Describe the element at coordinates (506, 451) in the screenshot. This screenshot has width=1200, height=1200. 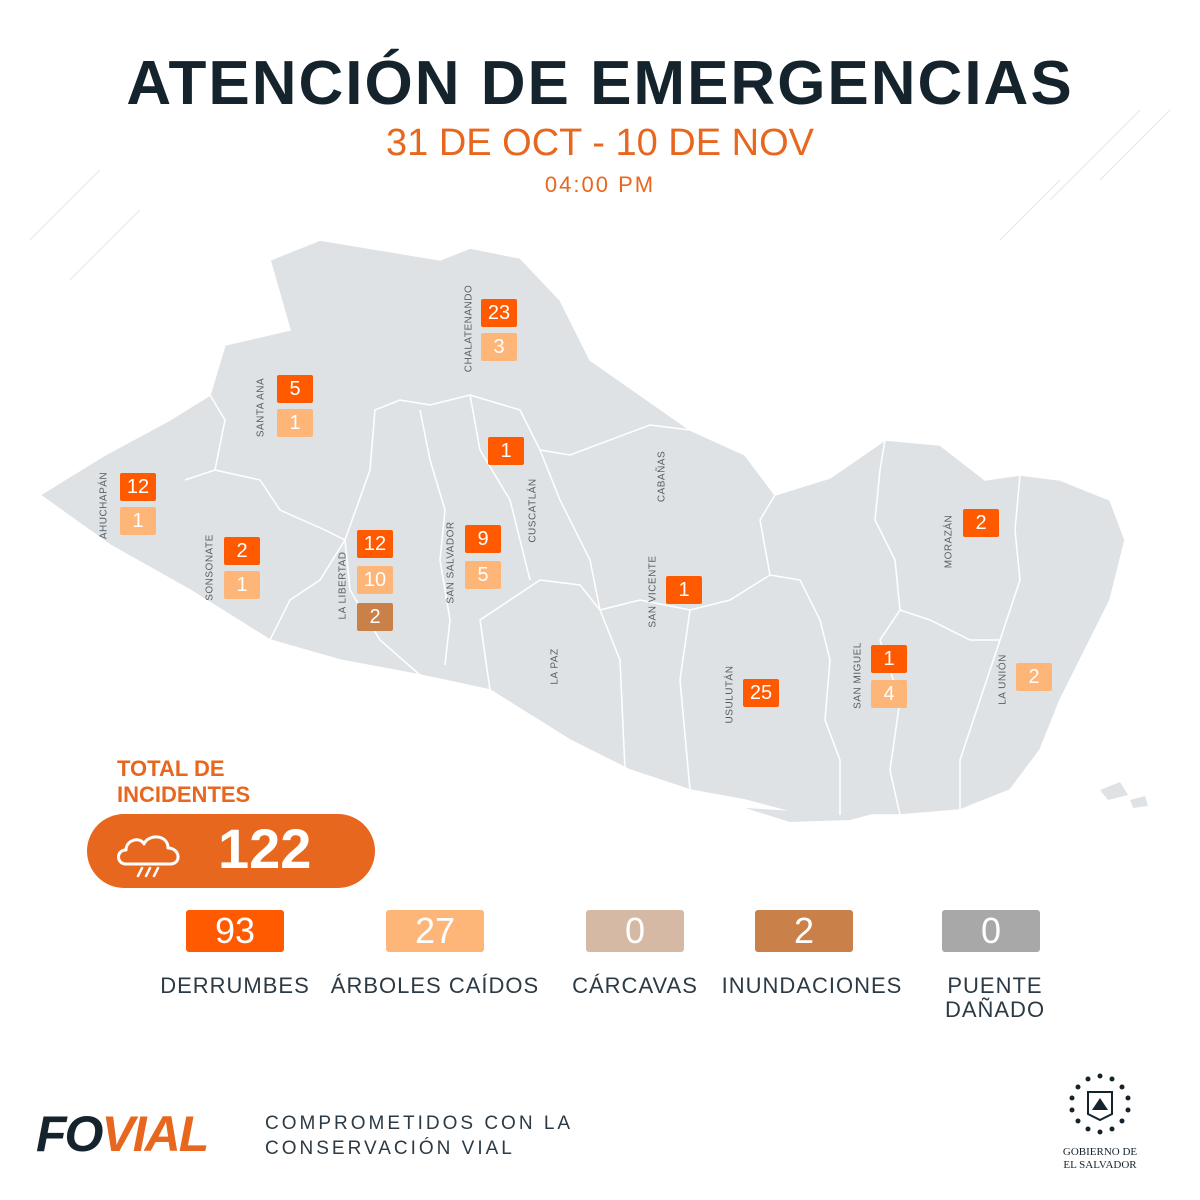
I see `badge-cuscatlan-derrumbes: 1` at that location.